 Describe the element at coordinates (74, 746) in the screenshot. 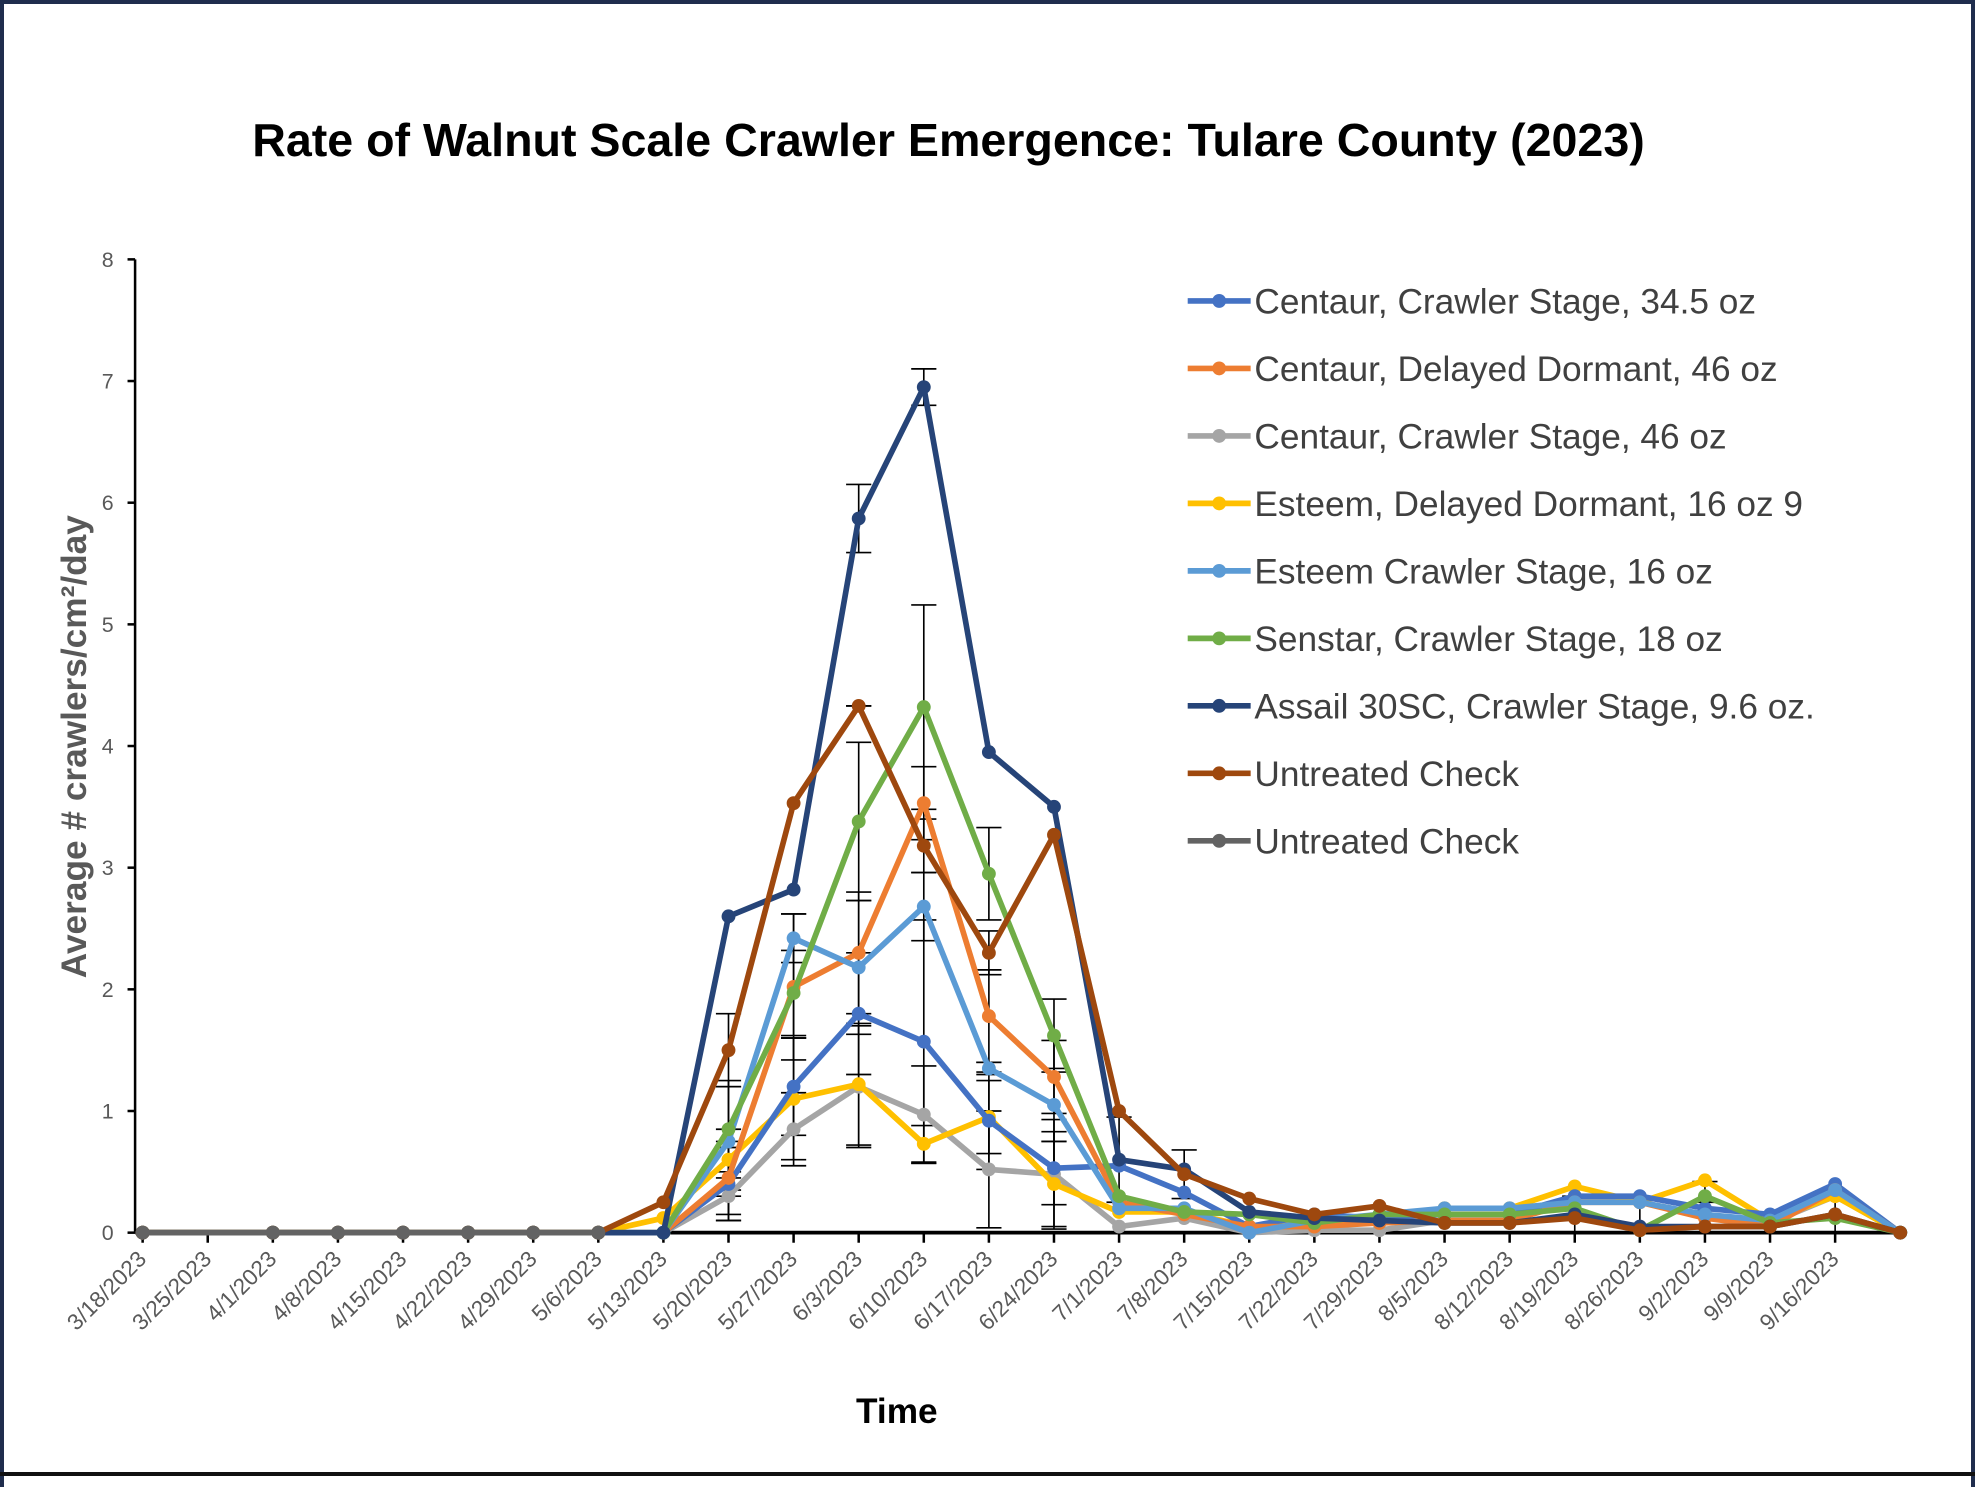

I see `y-axis-label: Average # crawlers/cm²/day` at that location.